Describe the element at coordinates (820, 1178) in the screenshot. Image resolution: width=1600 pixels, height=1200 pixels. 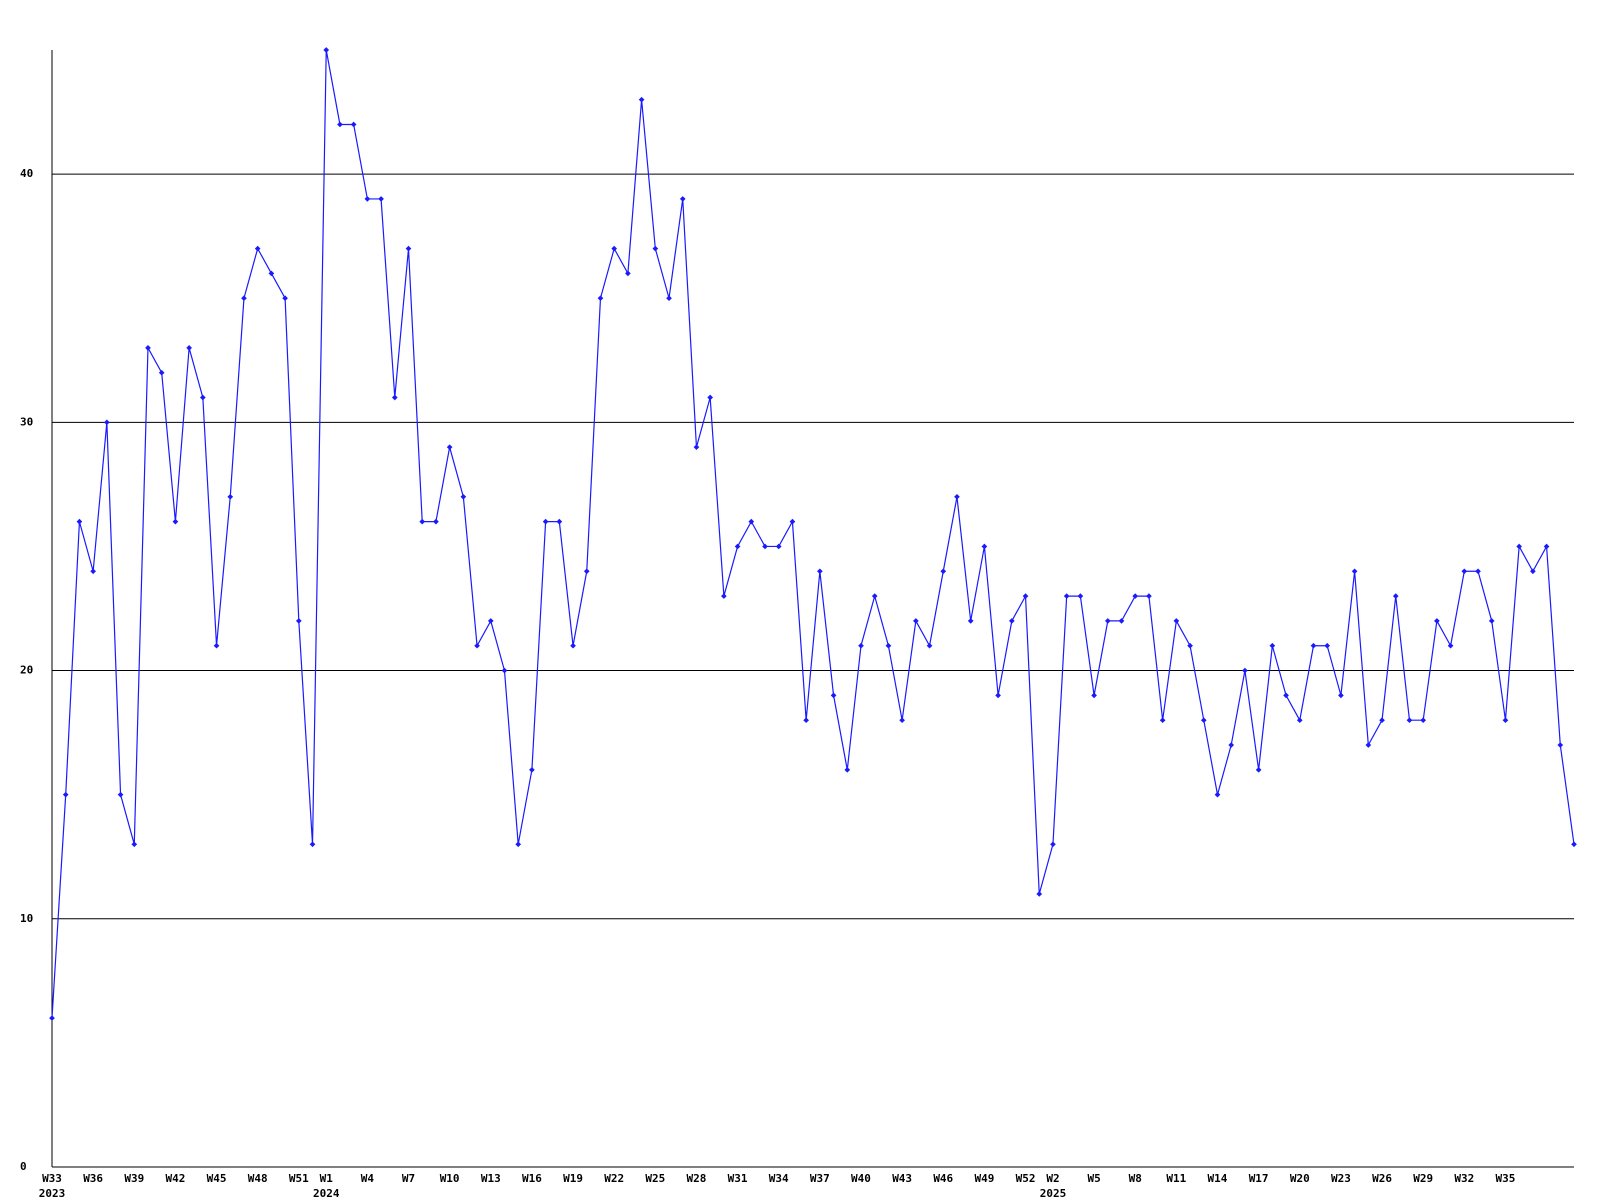
I see `x-tick-label: W37` at that location.